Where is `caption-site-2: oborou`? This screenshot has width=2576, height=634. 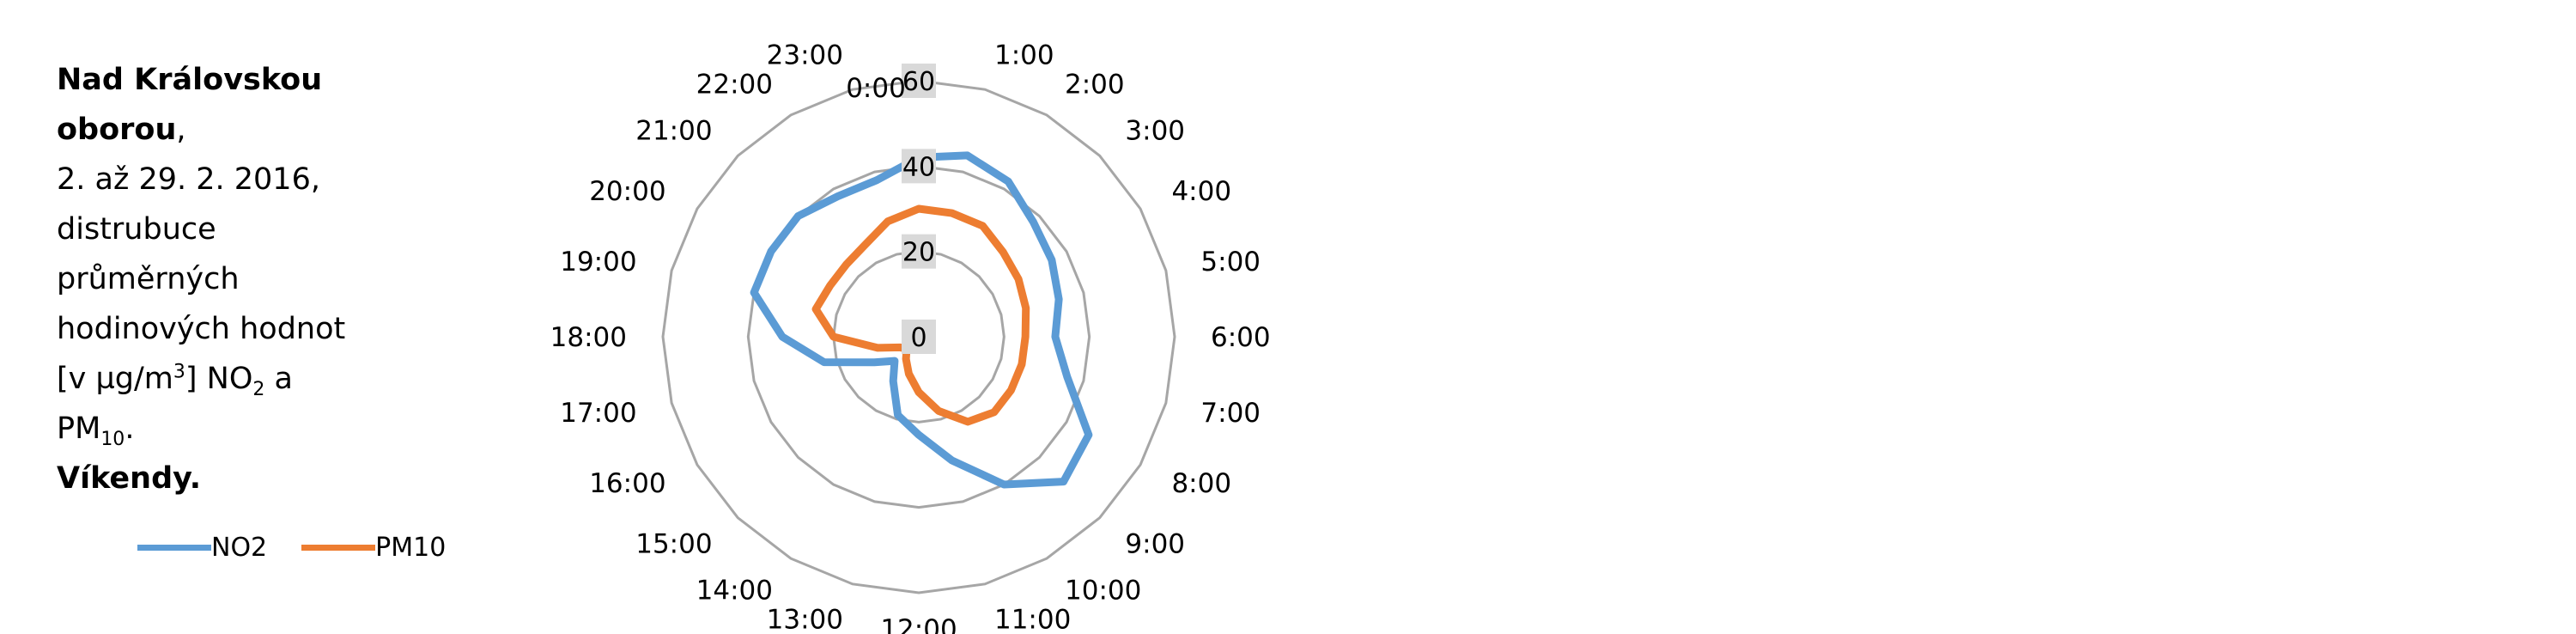 caption-site-2: oborou is located at coordinates (117, 130).